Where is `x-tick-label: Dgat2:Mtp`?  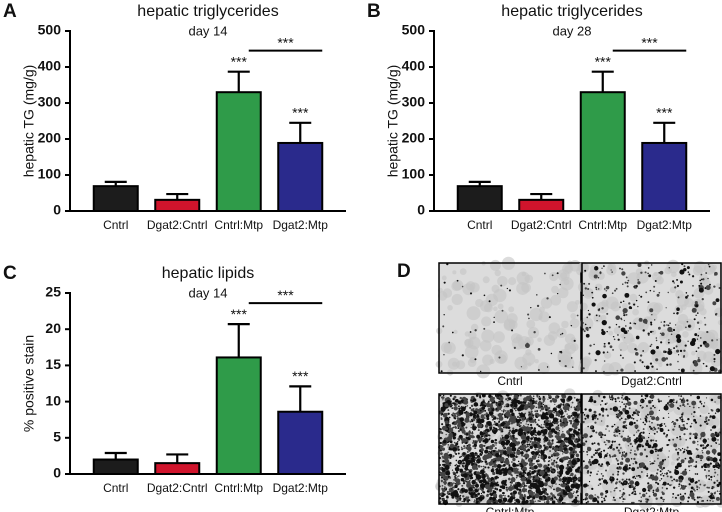 x-tick-label: Dgat2:Mtp is located at coordinates (301, 488).